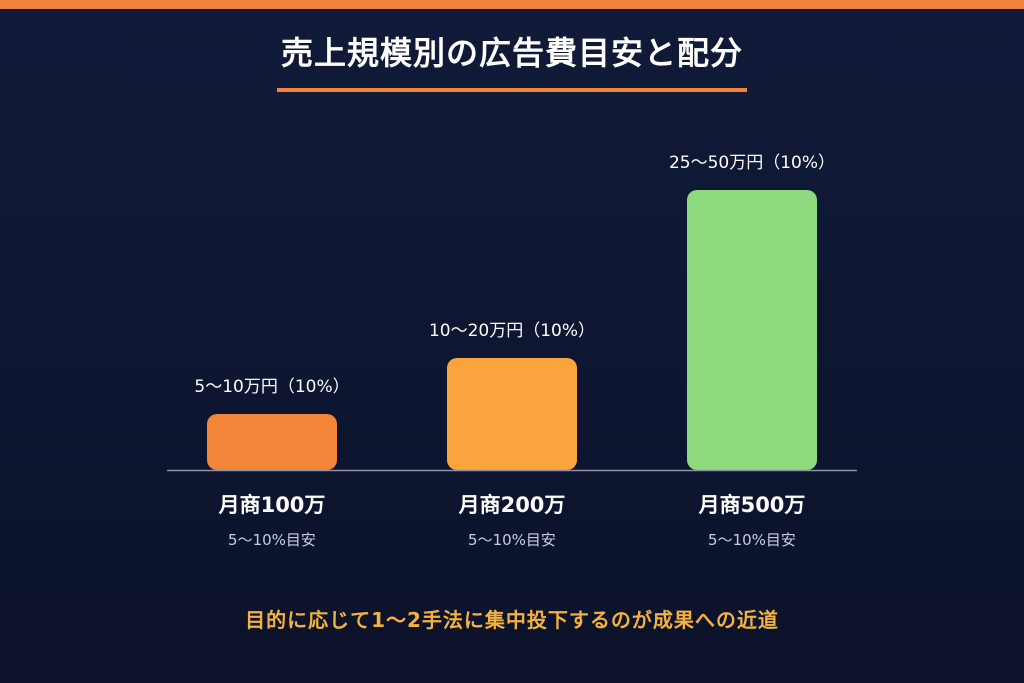  I want to click on category-label-3: 月商500万, so click(752, 505).